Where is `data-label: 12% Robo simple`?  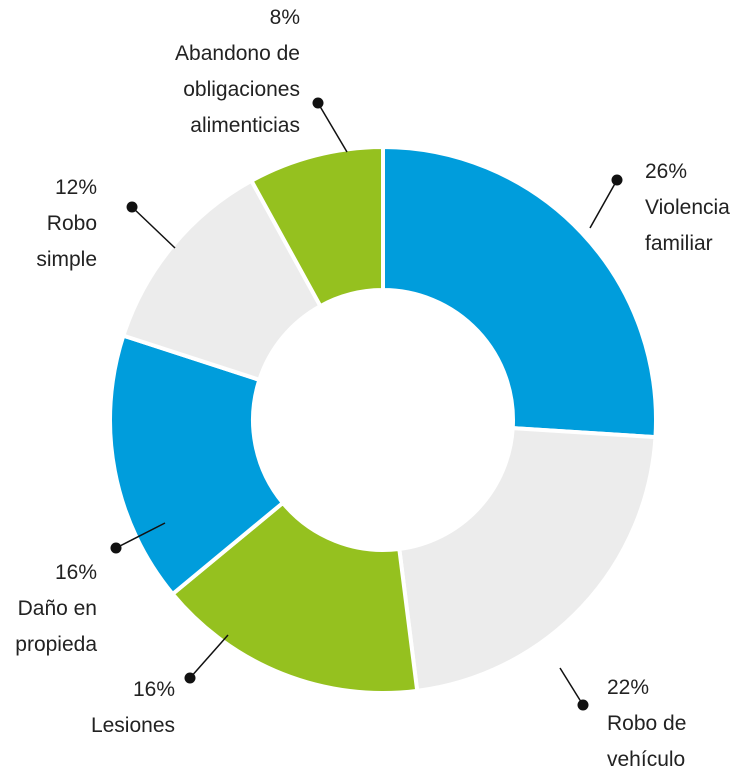
data-label: 12% Robo simple is located at coordinates (66, 224).